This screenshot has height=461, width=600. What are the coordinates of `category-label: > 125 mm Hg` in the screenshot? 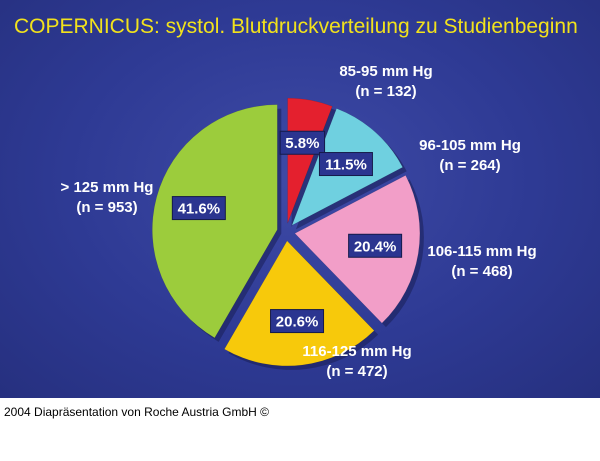 It's located at (107, 187).